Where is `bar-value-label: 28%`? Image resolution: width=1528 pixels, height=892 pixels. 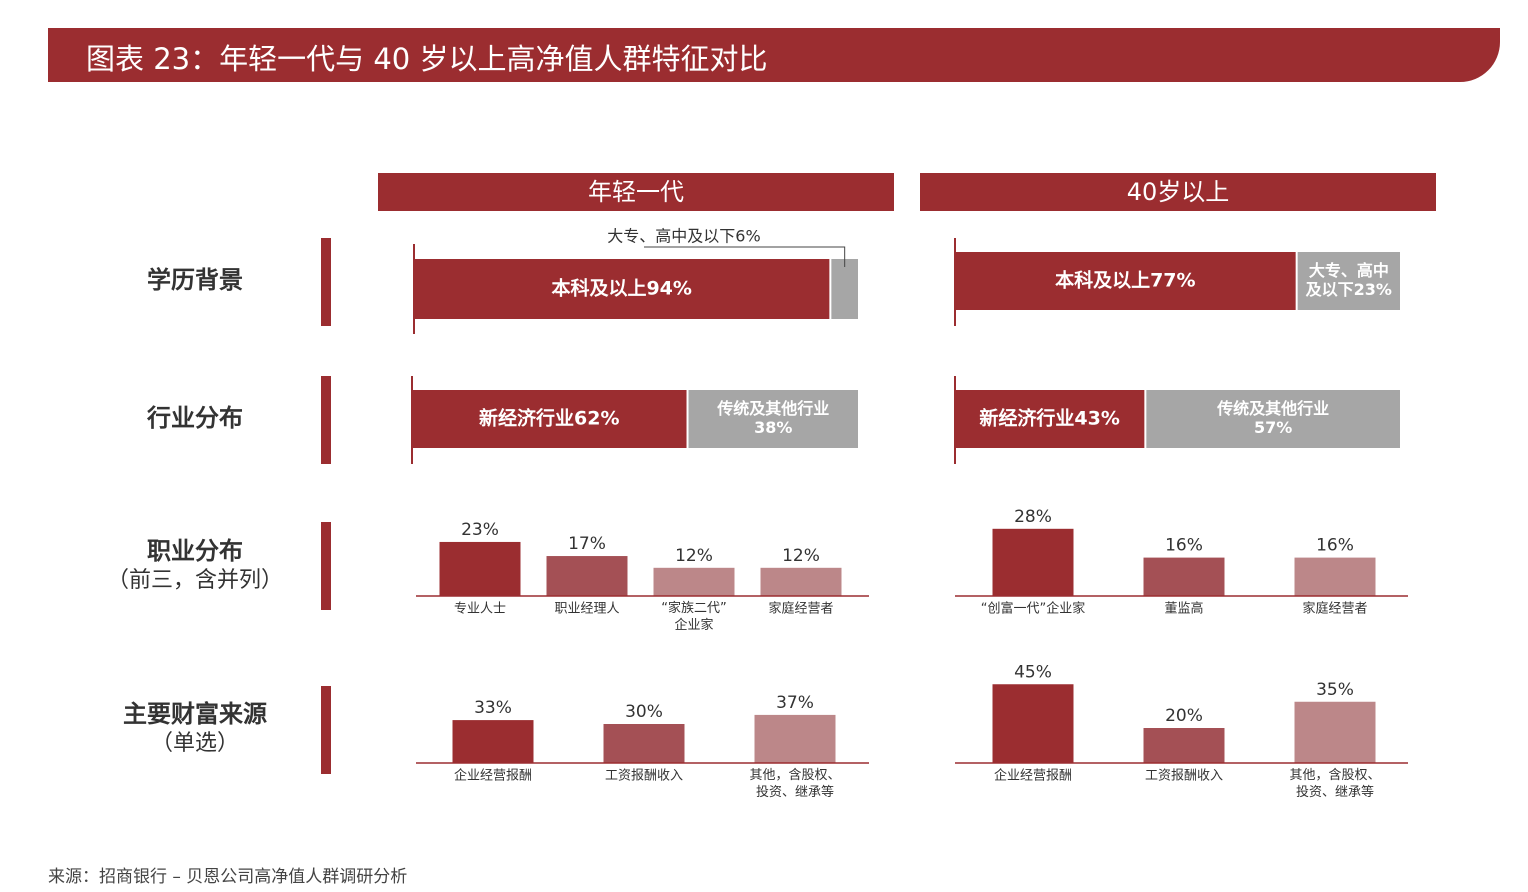
bar-value-label: 28% is located at coordinates (1033, 517).